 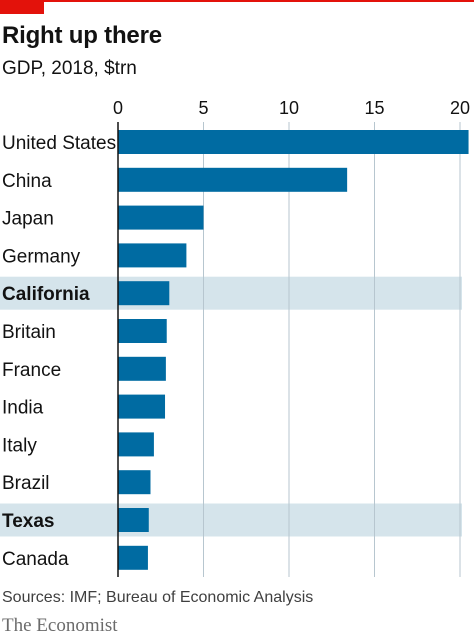 I want to click on x-tick-label: 15, so click(x=374, y=108).